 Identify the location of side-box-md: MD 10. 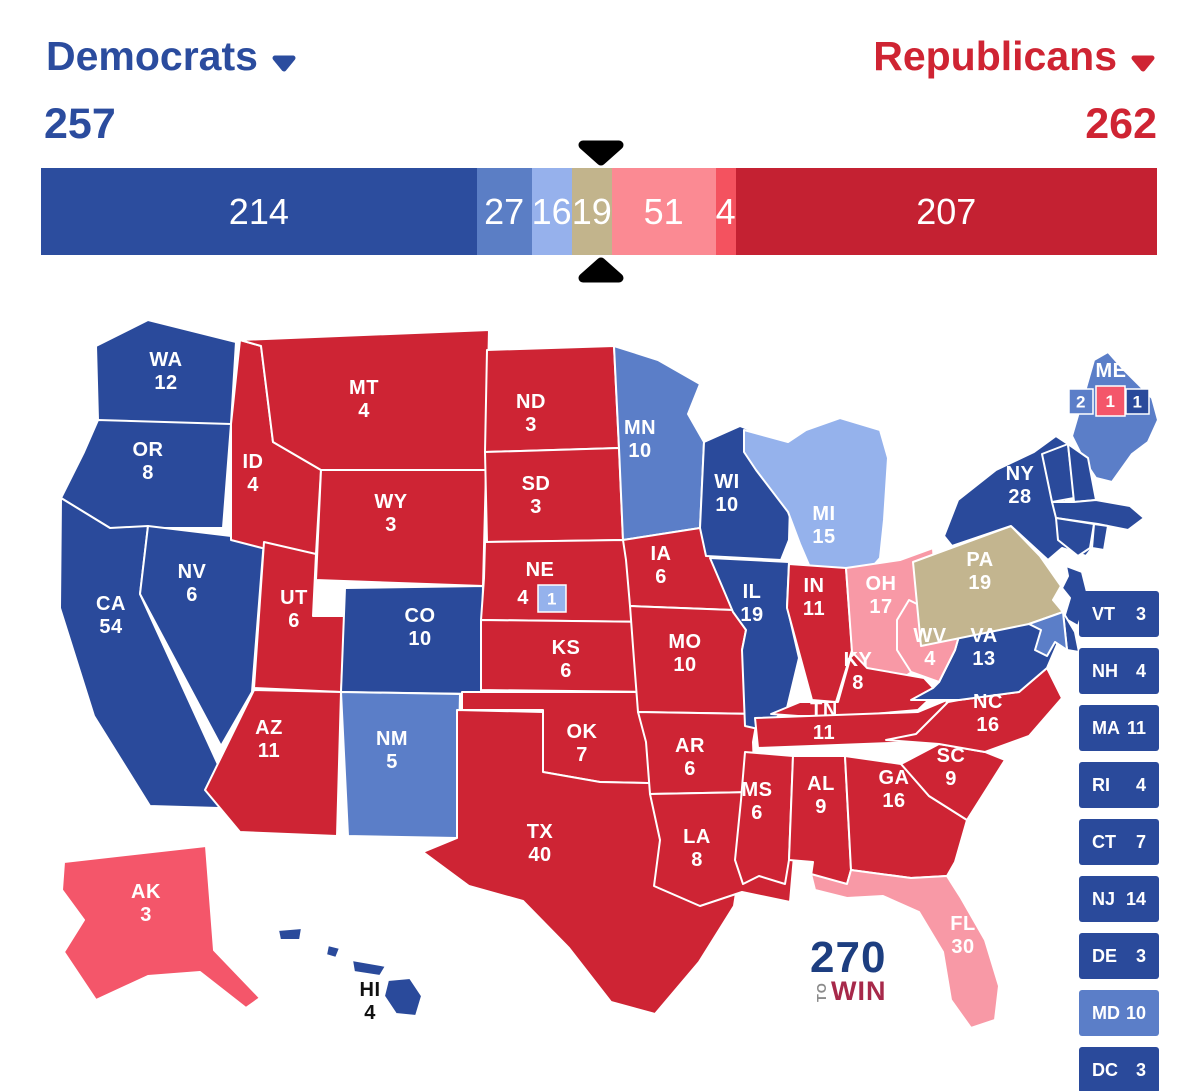
(1119, 1013).